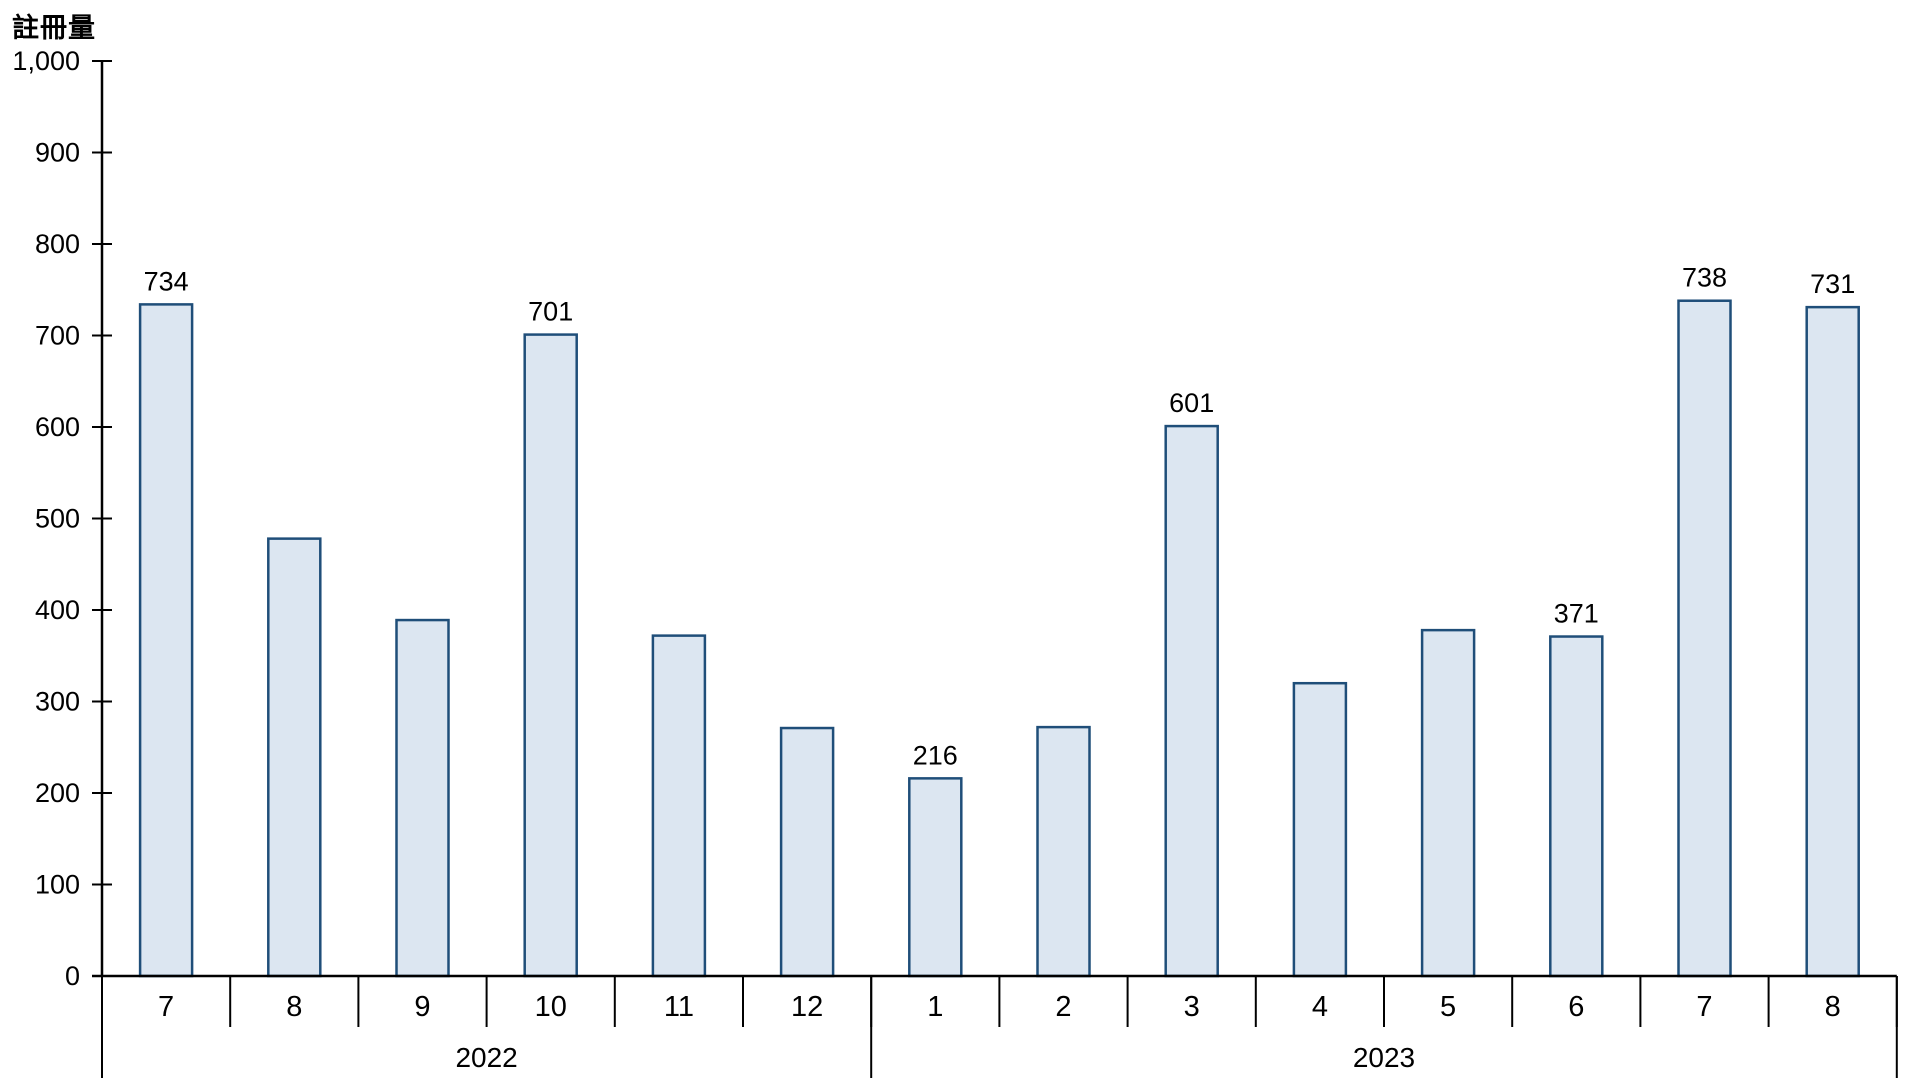 This screenshot has width=1920, height=1080. What do you see at coordinates (57, 610) in the screenshot?
I see `y-tick-label: 400` at bounding box center [57, 610].